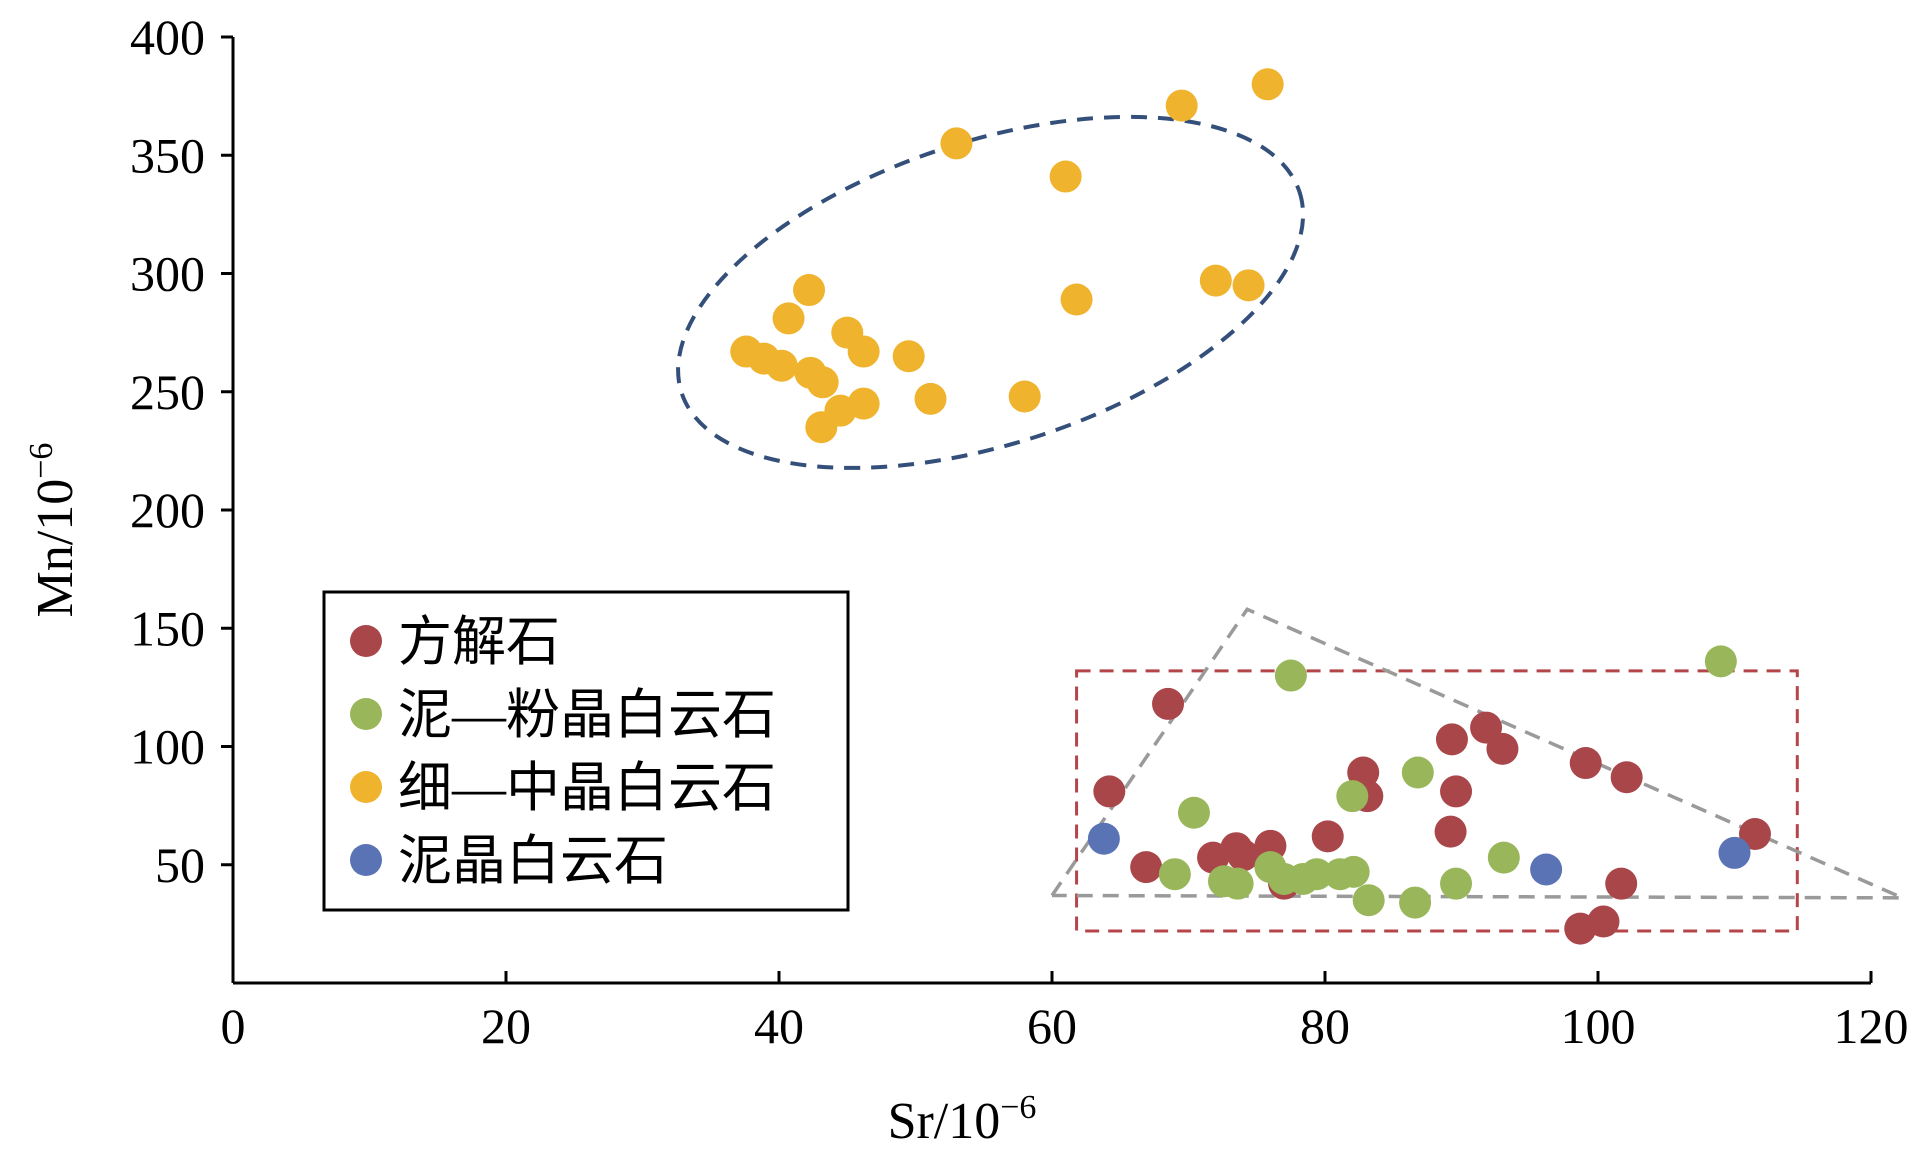 This screenshot has width=1918, height=1159. Describe the element at coordinates (1325, 1026) in the screenshot. I see `x-tick-label: 80` at that location.